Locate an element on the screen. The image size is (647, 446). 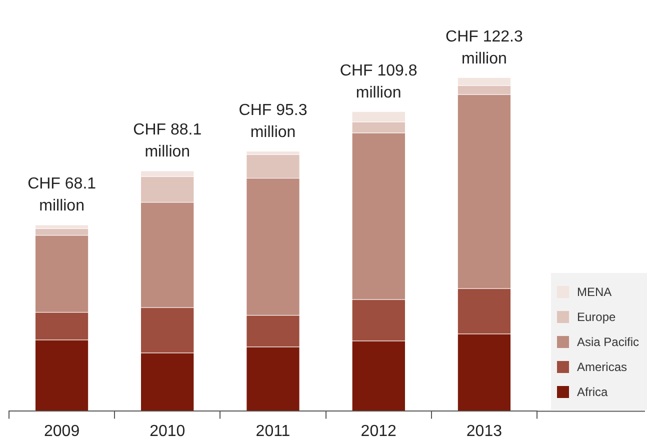
total-label: CHF 122.3 million is located at coordinates (484, 48).